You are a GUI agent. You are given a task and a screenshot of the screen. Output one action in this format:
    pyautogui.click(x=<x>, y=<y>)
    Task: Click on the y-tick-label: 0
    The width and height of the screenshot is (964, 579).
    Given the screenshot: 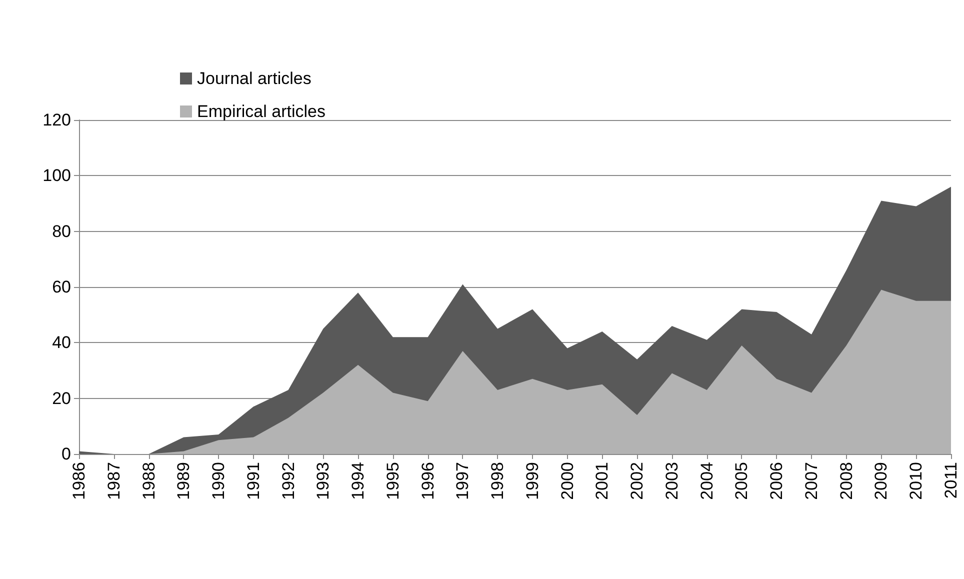 What is the action you would take?
    pyautogui.click(x=66, y=454)
    